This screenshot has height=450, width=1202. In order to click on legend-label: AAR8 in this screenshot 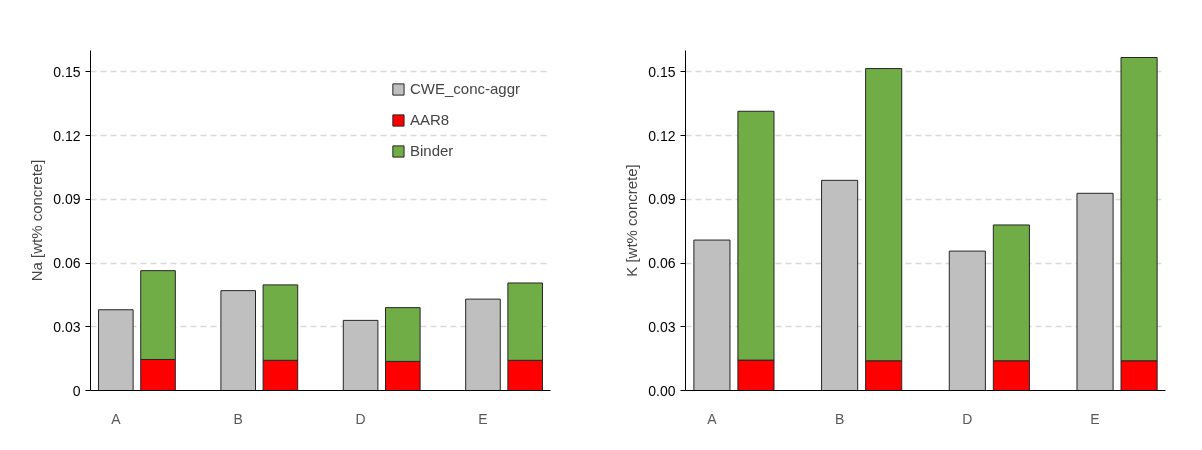, I will do `click(429, 119)`.